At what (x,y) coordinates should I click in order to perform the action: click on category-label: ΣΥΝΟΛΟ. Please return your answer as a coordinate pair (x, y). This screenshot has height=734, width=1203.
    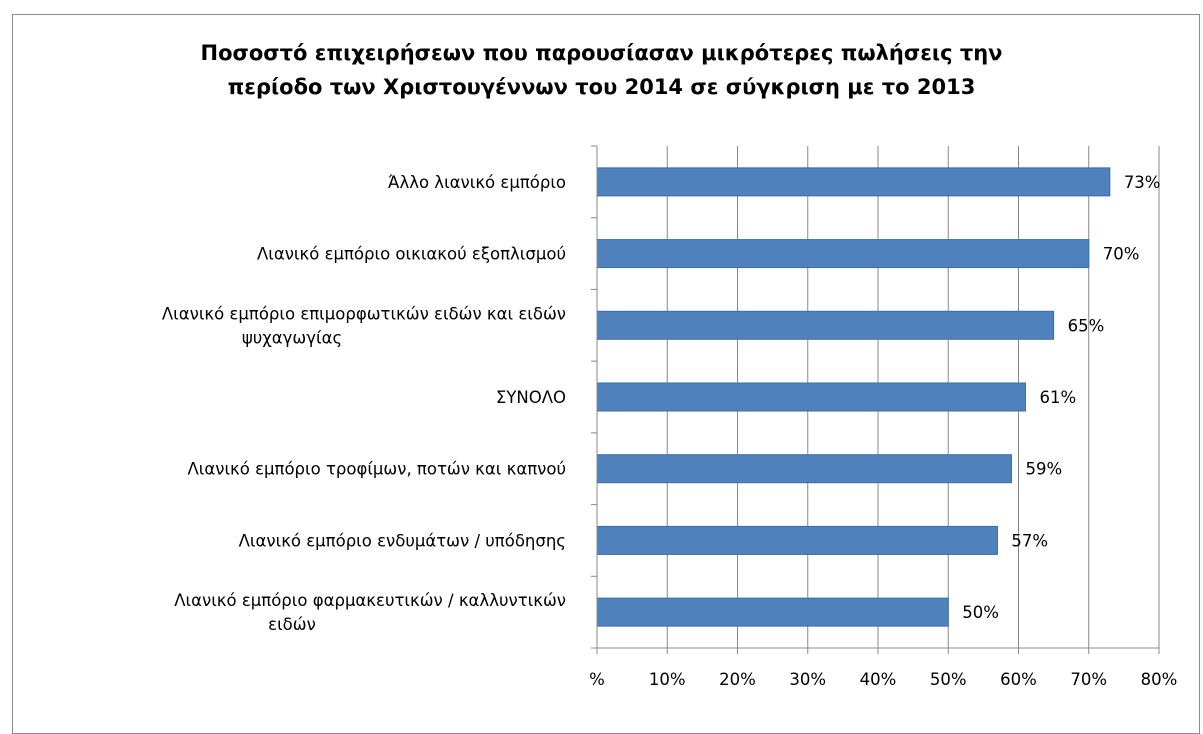
    Looking at the image, I should click on (531, 397).